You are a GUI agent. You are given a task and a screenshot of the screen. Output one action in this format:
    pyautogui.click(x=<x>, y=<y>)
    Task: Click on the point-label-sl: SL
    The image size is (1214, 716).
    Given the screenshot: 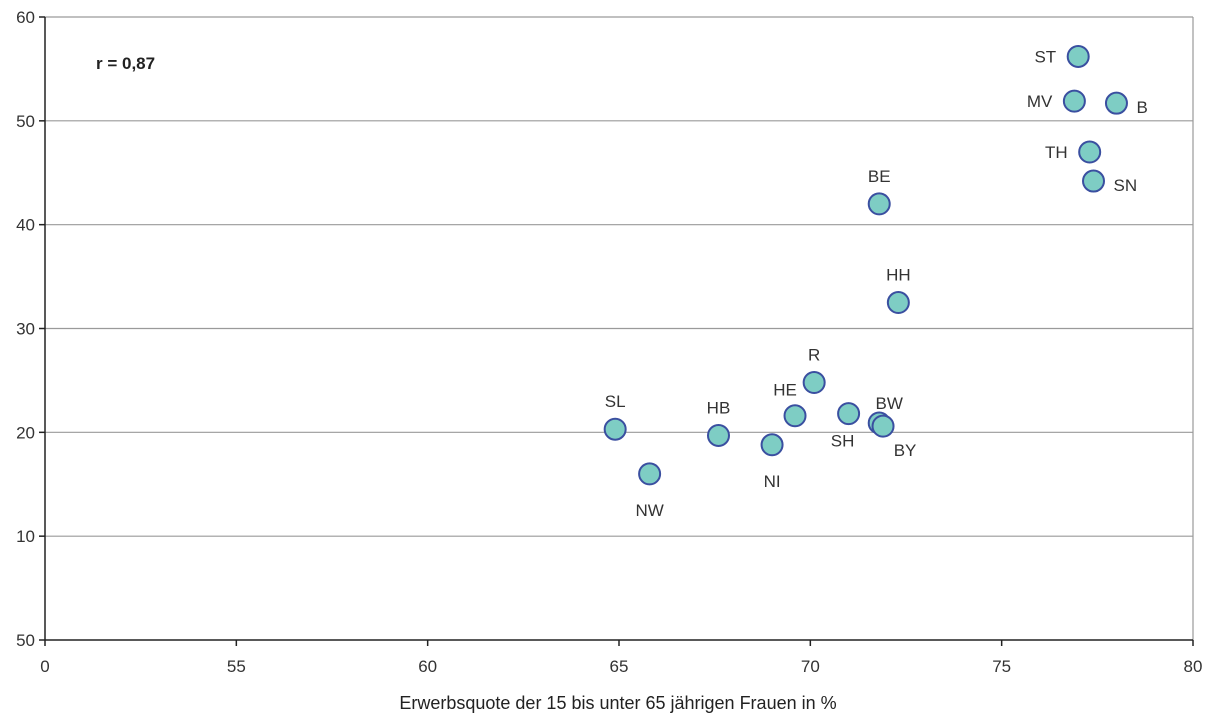 What is the action you would take?
    pyautogui.click(x=615, y=401)
    